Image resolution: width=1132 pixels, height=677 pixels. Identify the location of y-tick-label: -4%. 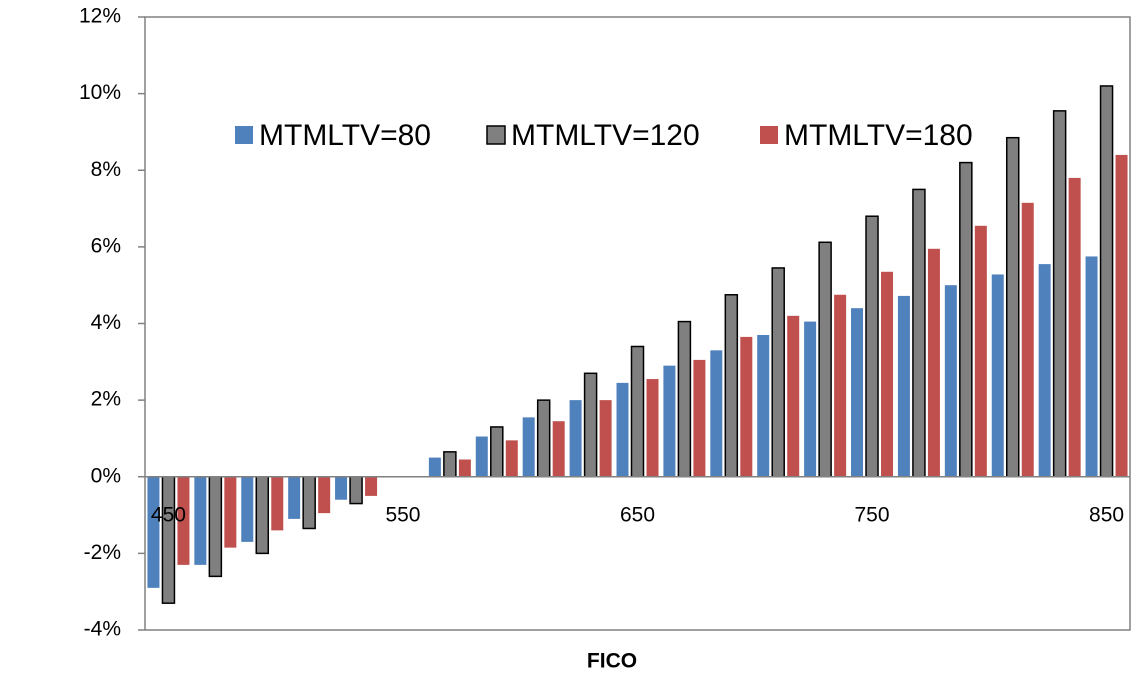
(102, 629).